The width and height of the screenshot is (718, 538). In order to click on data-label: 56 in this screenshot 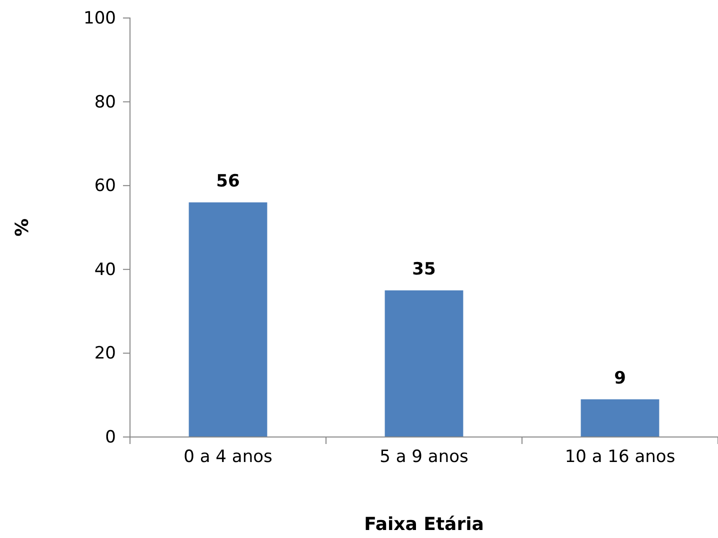, I will do `click(228, 181)`.